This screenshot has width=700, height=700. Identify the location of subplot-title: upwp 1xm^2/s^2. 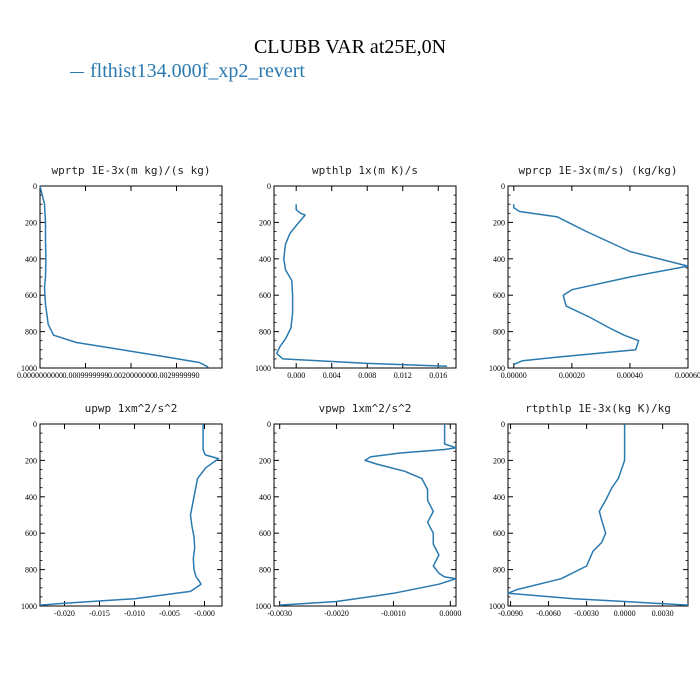
(131, 408).